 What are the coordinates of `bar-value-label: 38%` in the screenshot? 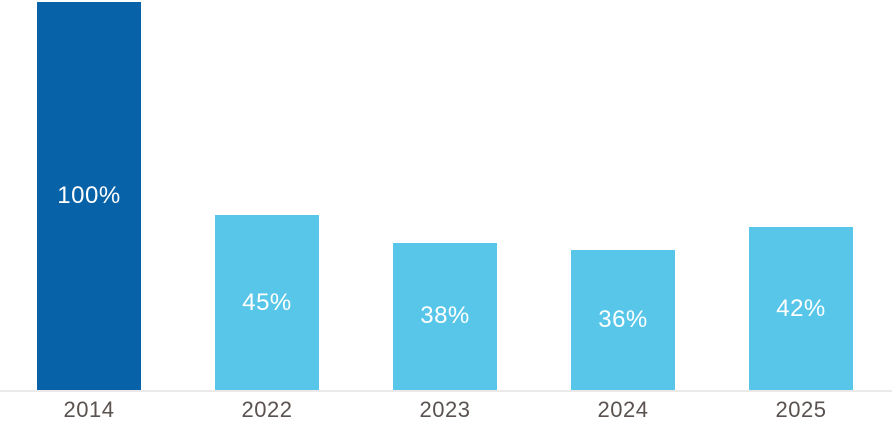 It's located at (445, 316).